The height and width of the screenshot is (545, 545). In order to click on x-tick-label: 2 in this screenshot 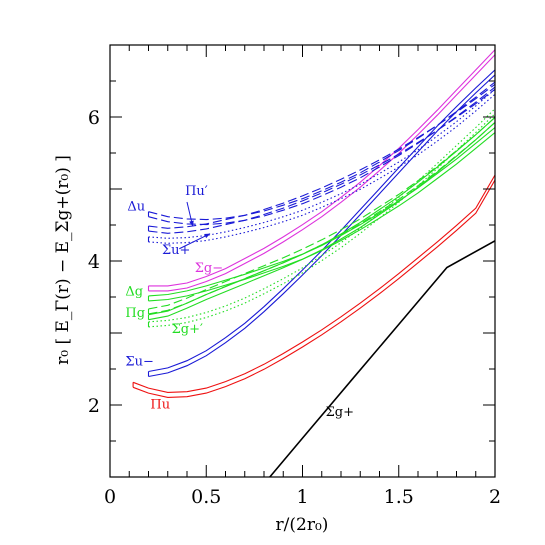, I will do `click(495, 497)`.